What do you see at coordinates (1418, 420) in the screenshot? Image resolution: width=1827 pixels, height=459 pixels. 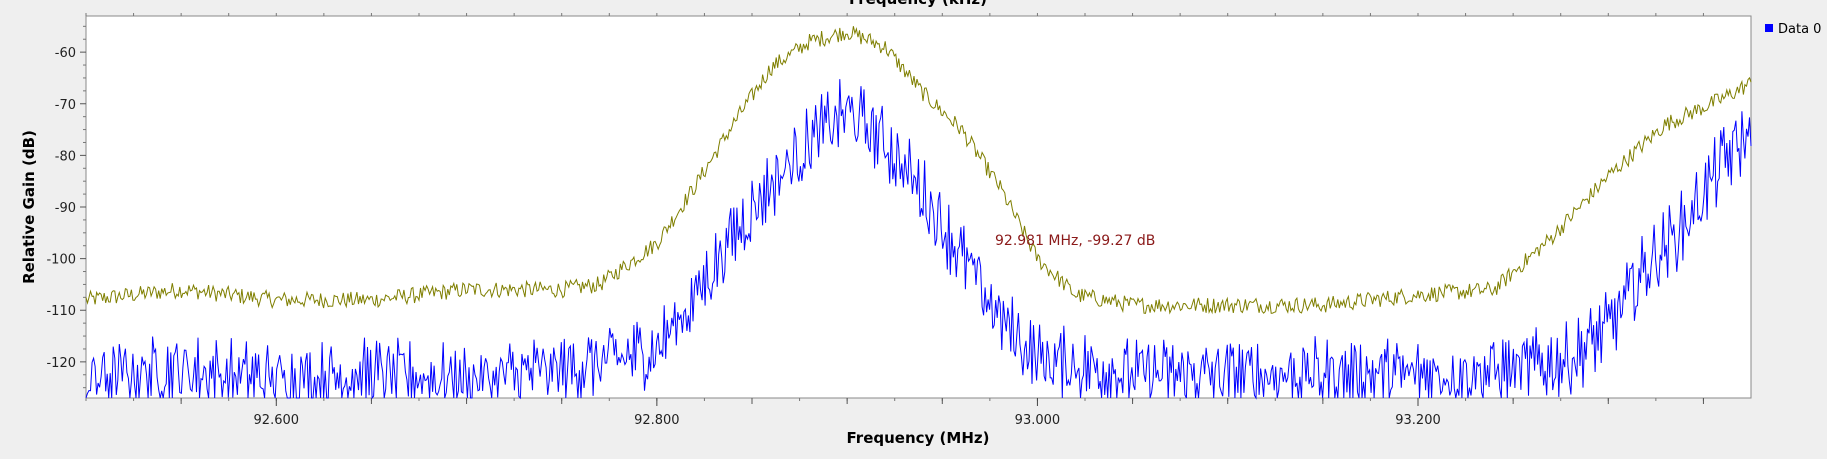 I see `x-tick-label: 93.200` at bounding box center [1418, 420].